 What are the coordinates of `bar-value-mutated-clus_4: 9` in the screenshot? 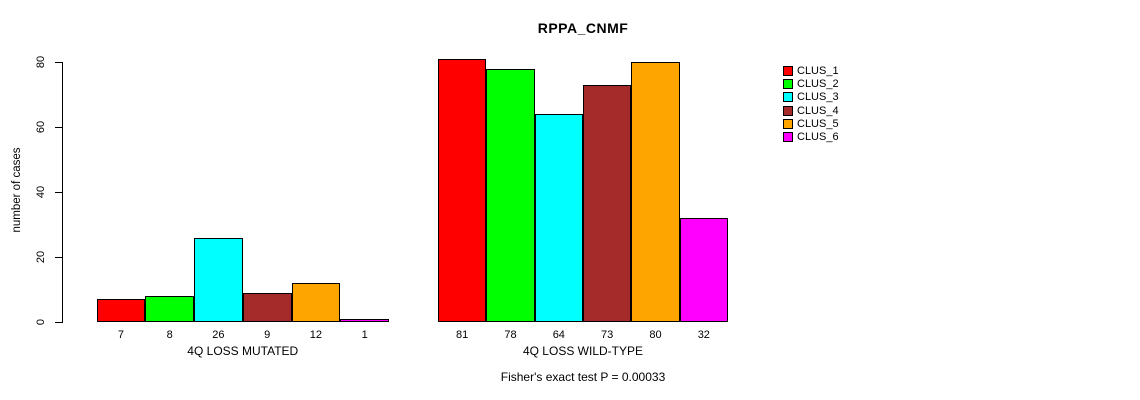 It's located at (267, 335).